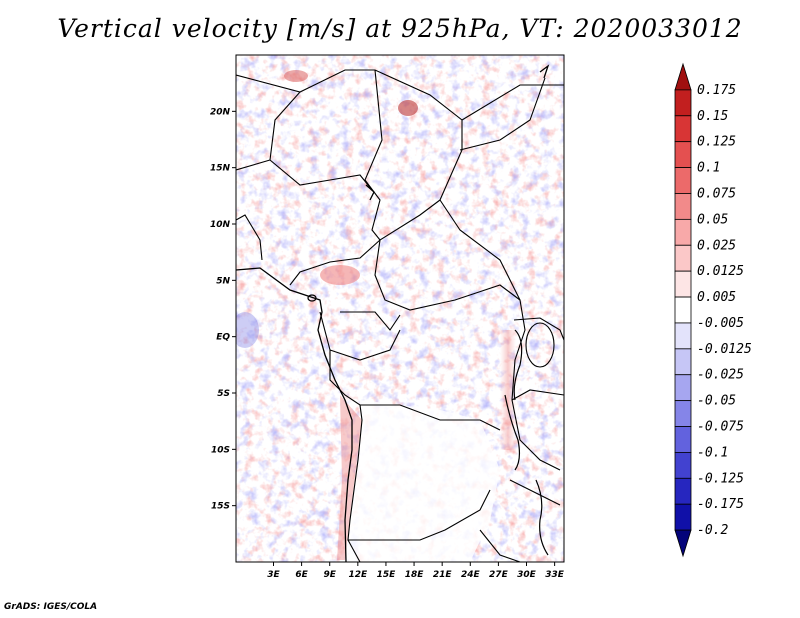 The width and height of the screenshot is (800, 618). Describe the element at coordinates (716, 401) in the screenshot. I see `colorbar-label: -0.05` at that location.